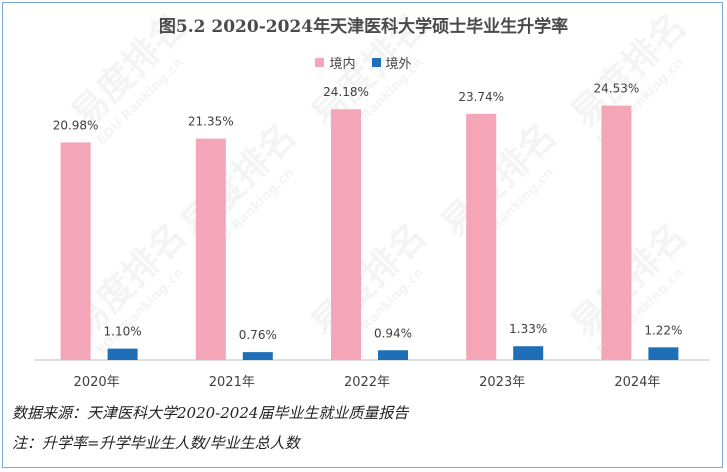 The height and width of the screenshot is (472, 727). Describe the element at coordinates (398, 64) in the screenshot. I see `legend-label-abroad: 境外` at that location.